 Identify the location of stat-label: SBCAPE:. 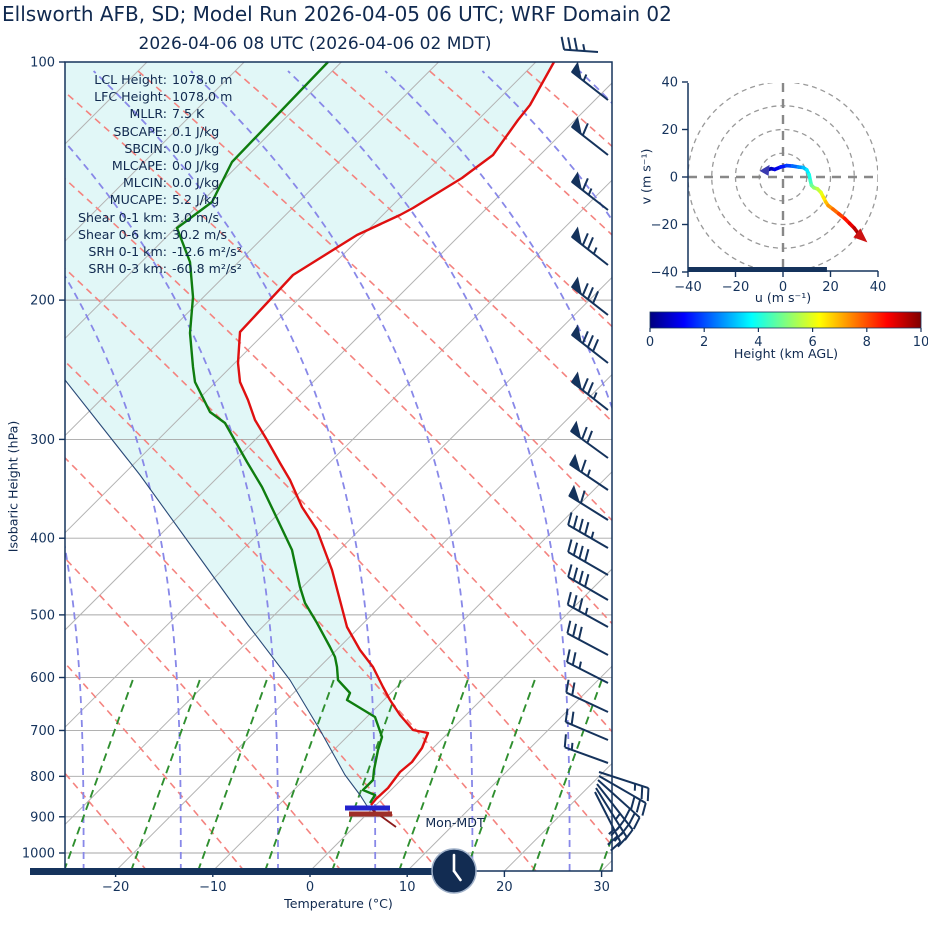
(140, 131).